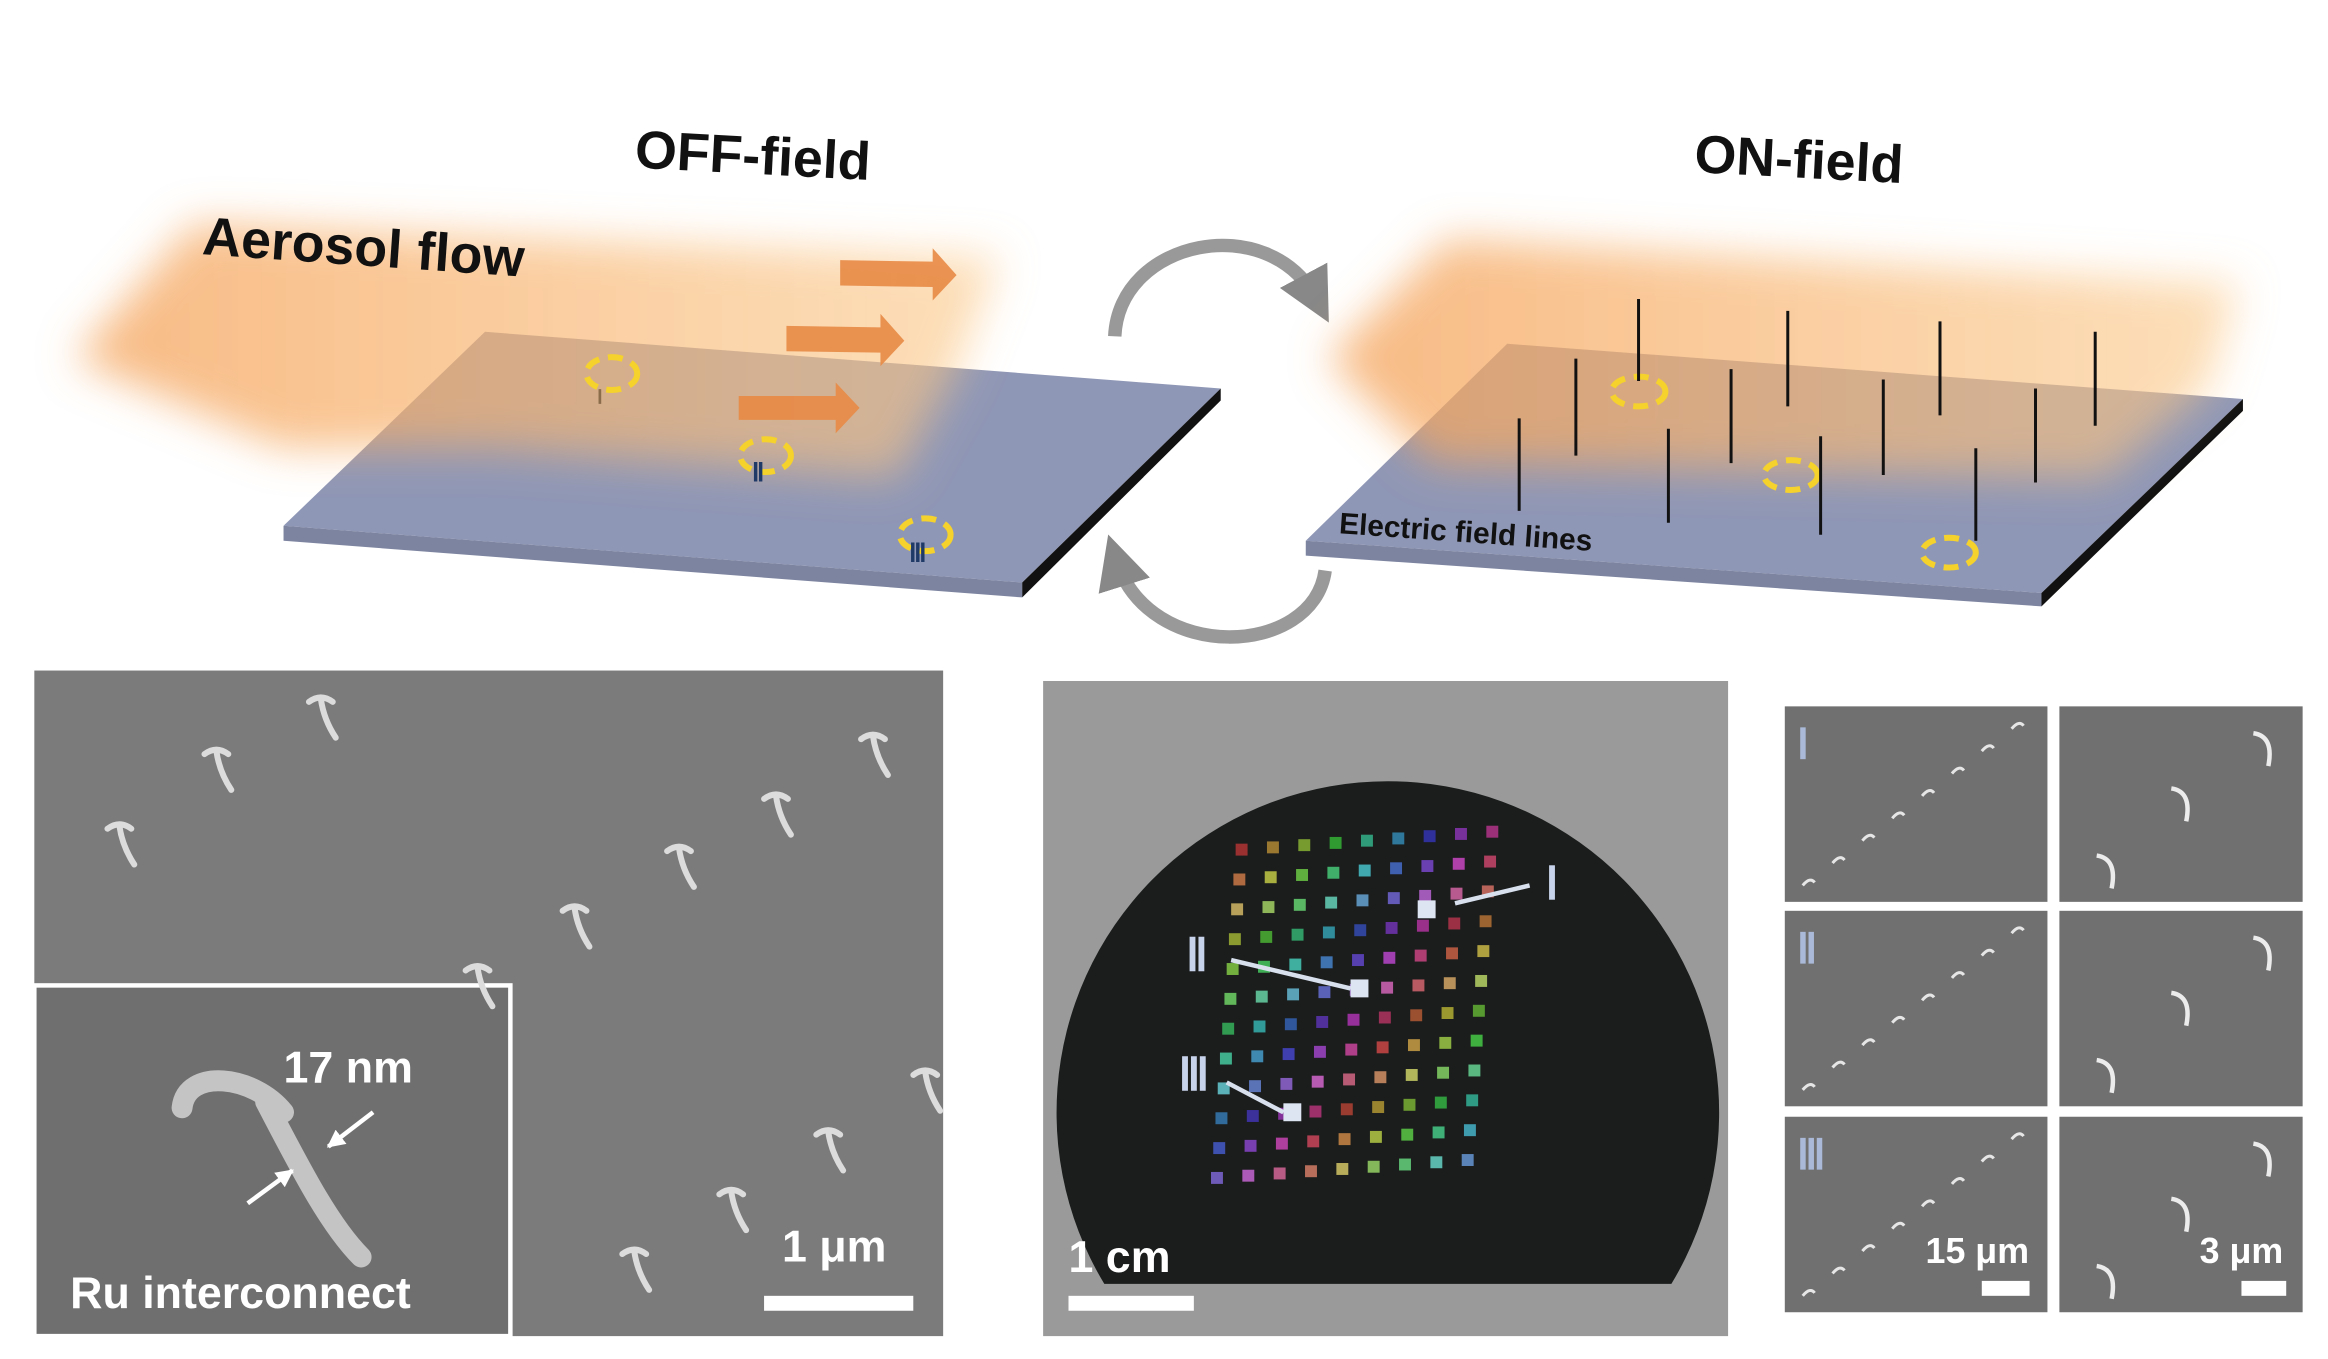  Describe the element at coordinates (1774, 365) in the screenshot. I see `on-field-scheme: Electric field lines ON-field` at that location.